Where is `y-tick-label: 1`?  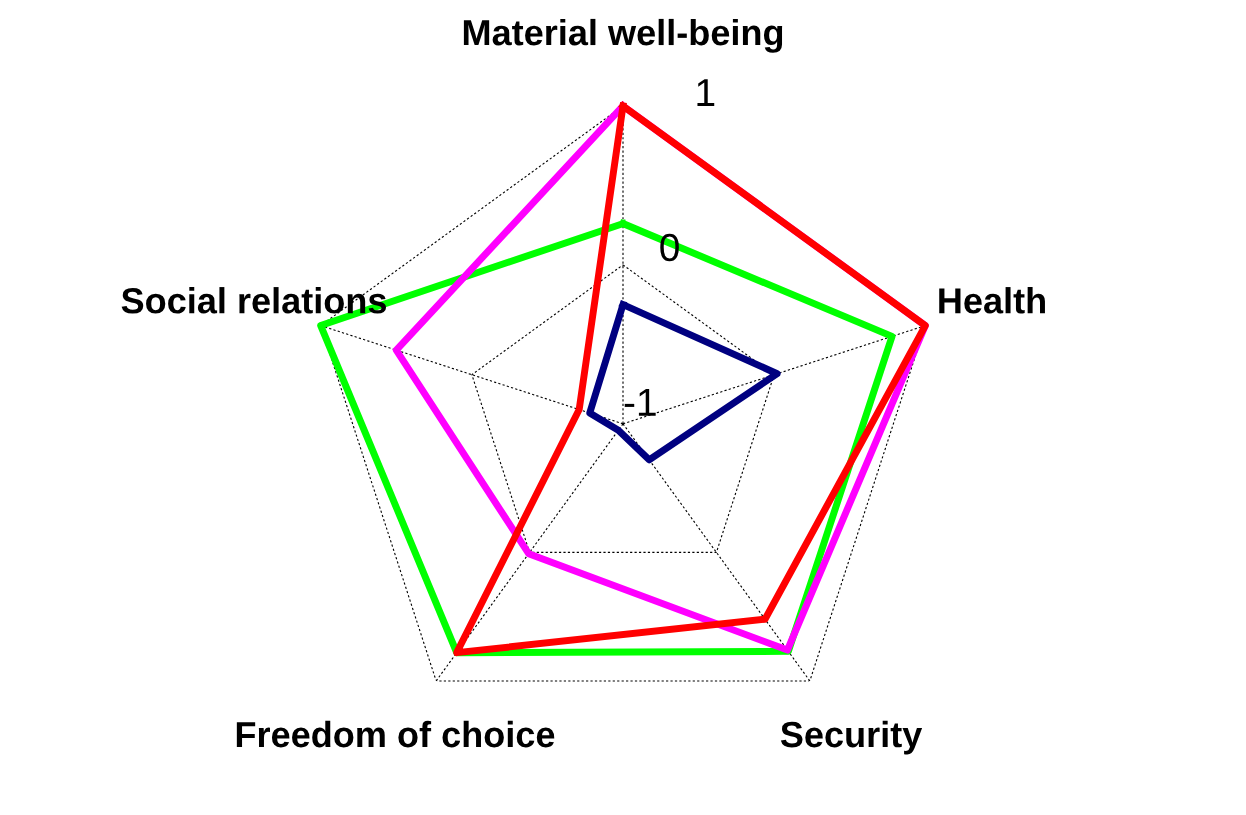 y-tick-label: 1 is located at coordinates (706, 93).